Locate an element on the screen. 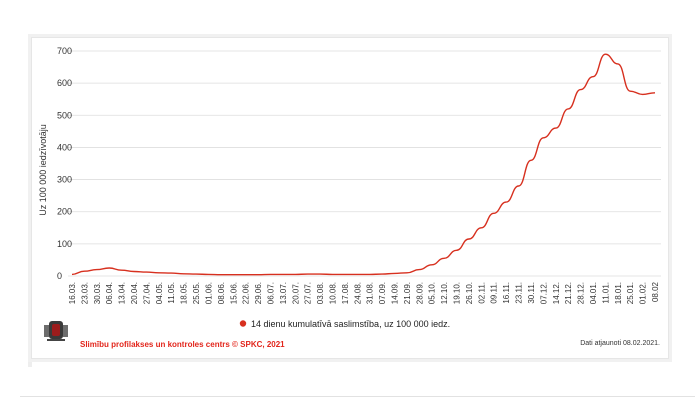 The height and width of the screenshot is (402, 700). x-tick-label: 14.09. is located at coordinates (395, 293).